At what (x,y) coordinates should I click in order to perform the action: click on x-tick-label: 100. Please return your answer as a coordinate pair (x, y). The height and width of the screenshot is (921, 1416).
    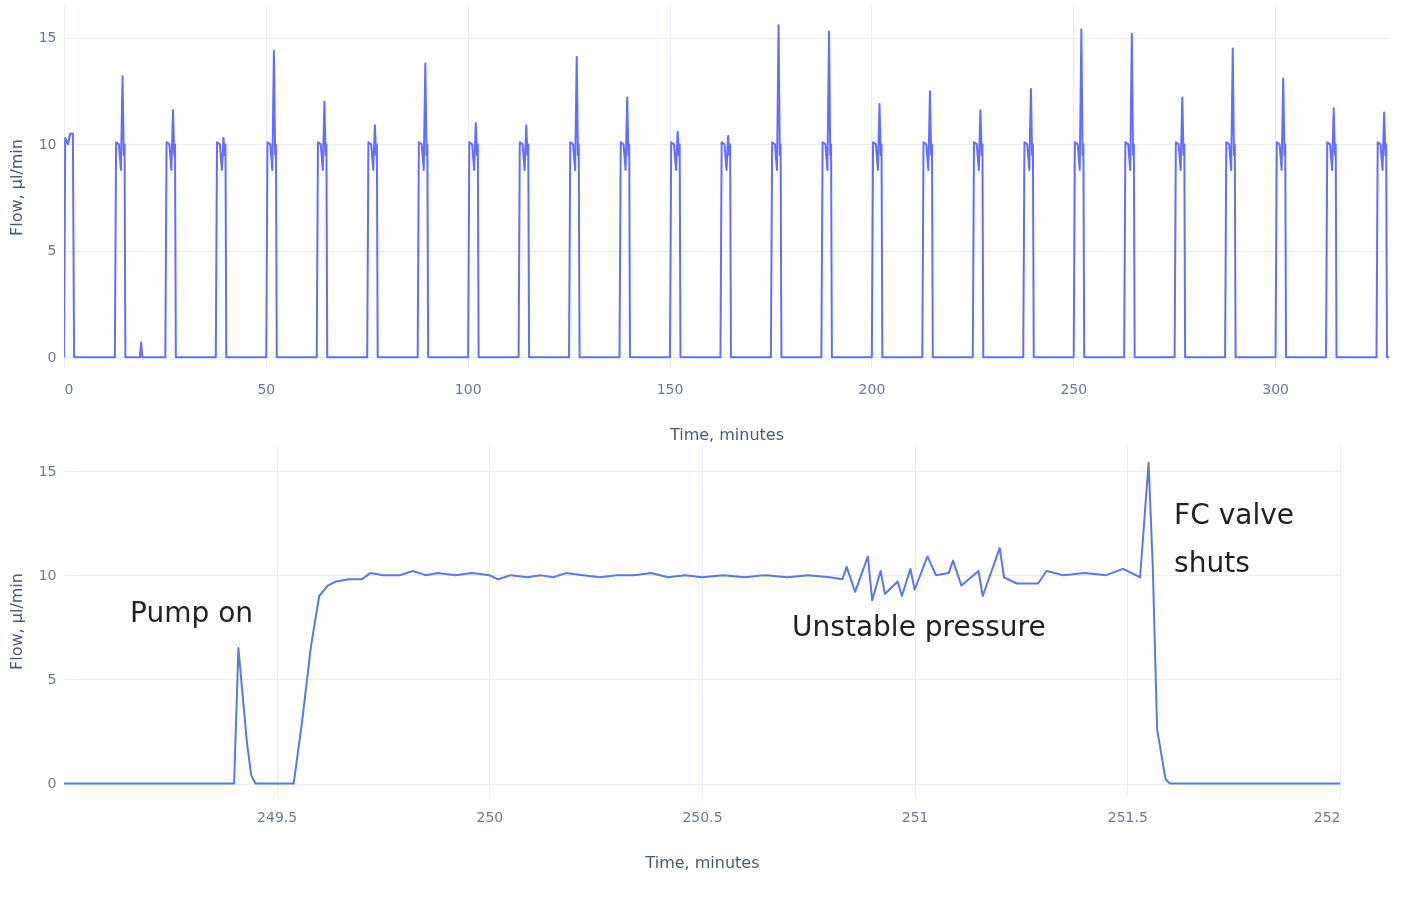
    Looking at the image, I should click on (468, 388).